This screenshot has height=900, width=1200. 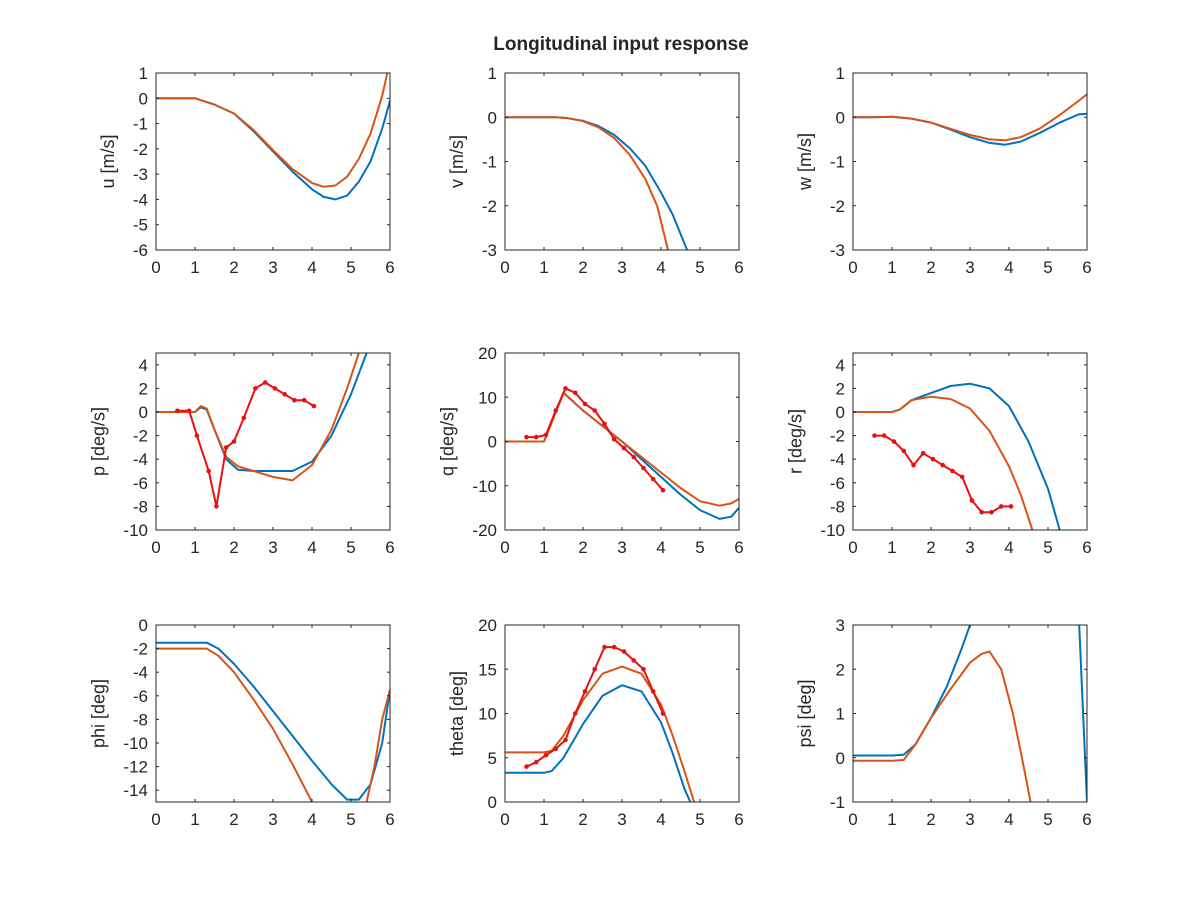 I want to click on y-tick-label: -3, so click(x=489, y=250).